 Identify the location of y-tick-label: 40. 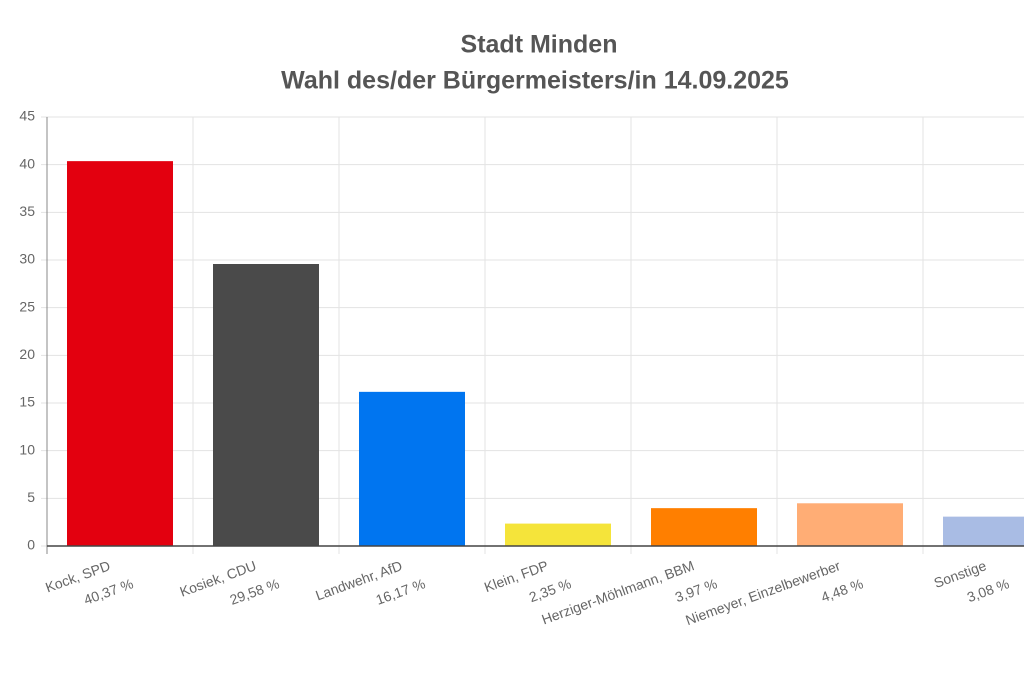
(27, 163).